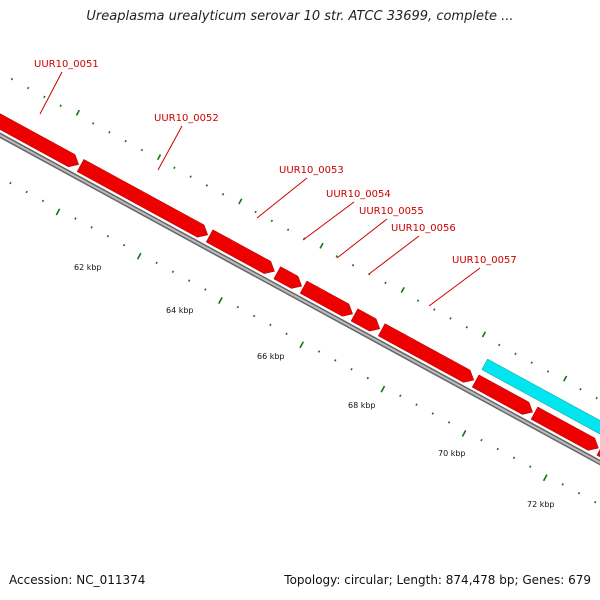 The width and height of the screenshot is (600, 600). What do you see at coordinates (186, 118) in the screenshot?
I see `gene-label: UUR10_0052` at bounding box center [186, 118].